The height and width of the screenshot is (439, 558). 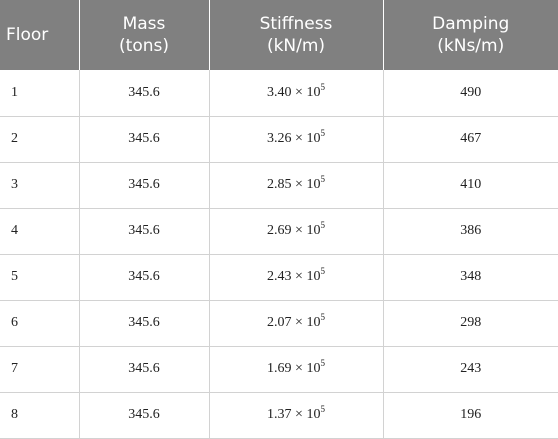 I want to click on stiffness-mantissa: 3.40 × 10, so click(x=293, y=92).